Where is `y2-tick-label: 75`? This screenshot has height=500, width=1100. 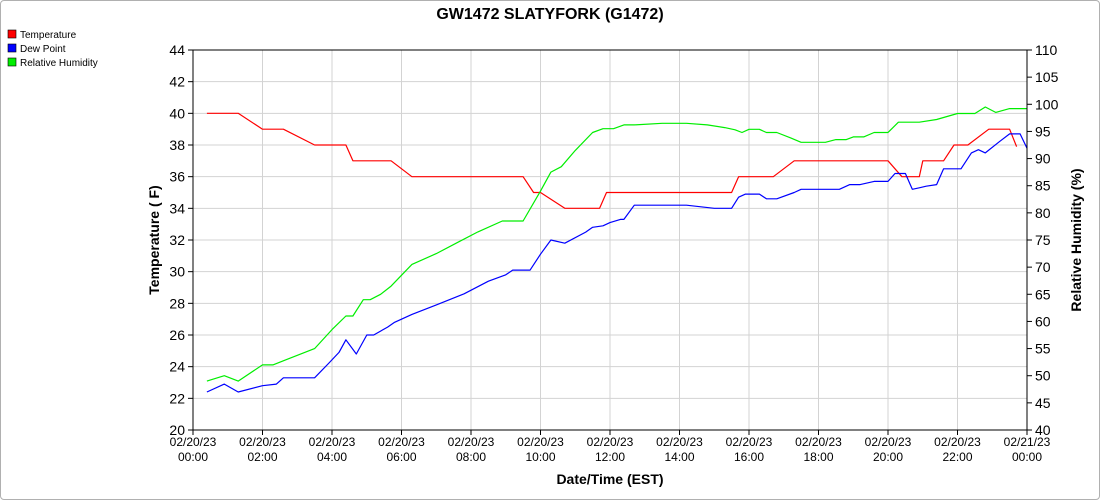 y2-tick-label: 75 is located at coordinates (1043, 240).